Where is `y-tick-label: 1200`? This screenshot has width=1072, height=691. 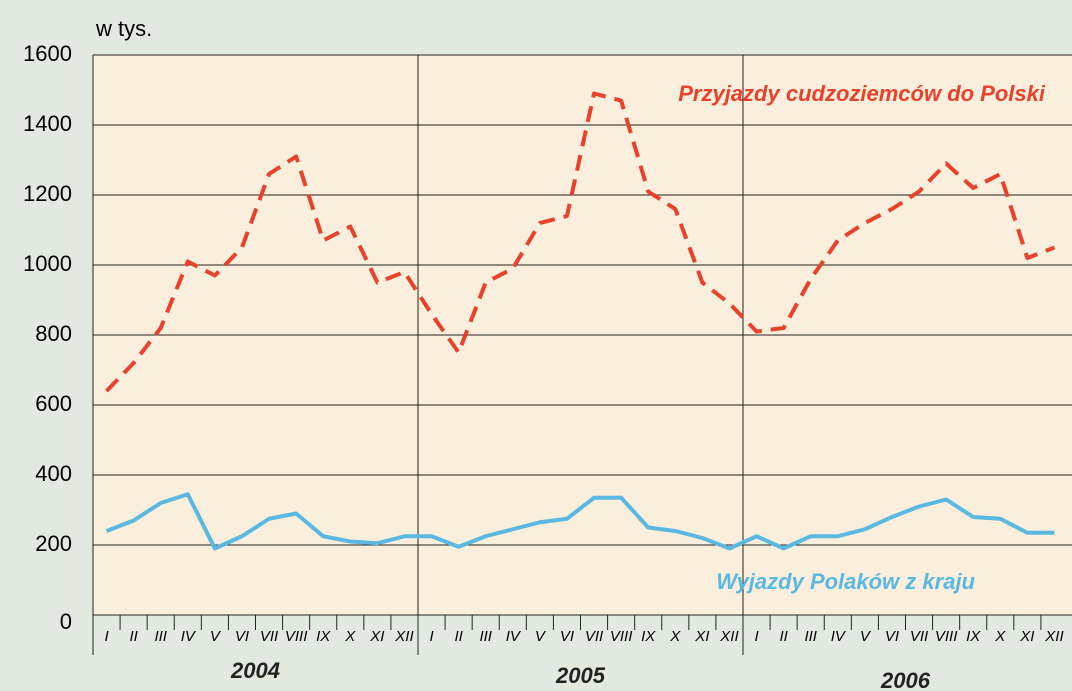 y-tick-label: 1200 is located at coordinates (47, 193).